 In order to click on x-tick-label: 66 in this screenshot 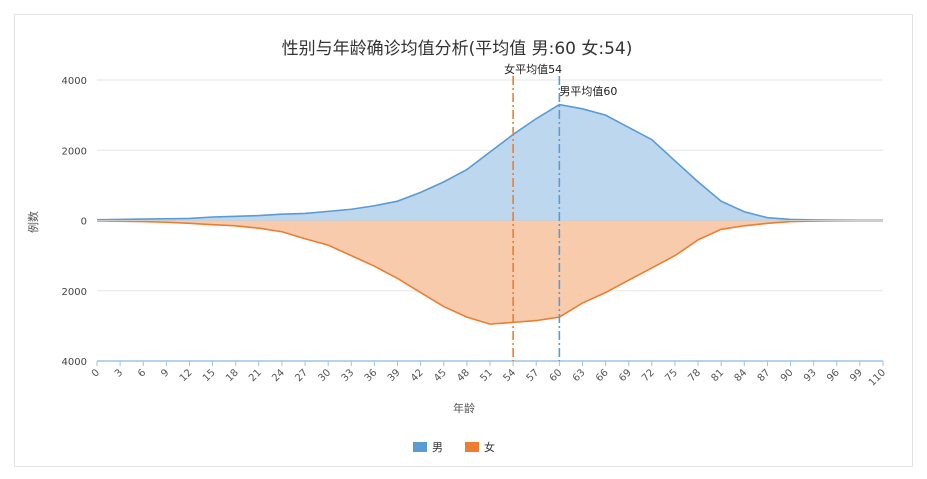, I will do `click(602, 375)`.